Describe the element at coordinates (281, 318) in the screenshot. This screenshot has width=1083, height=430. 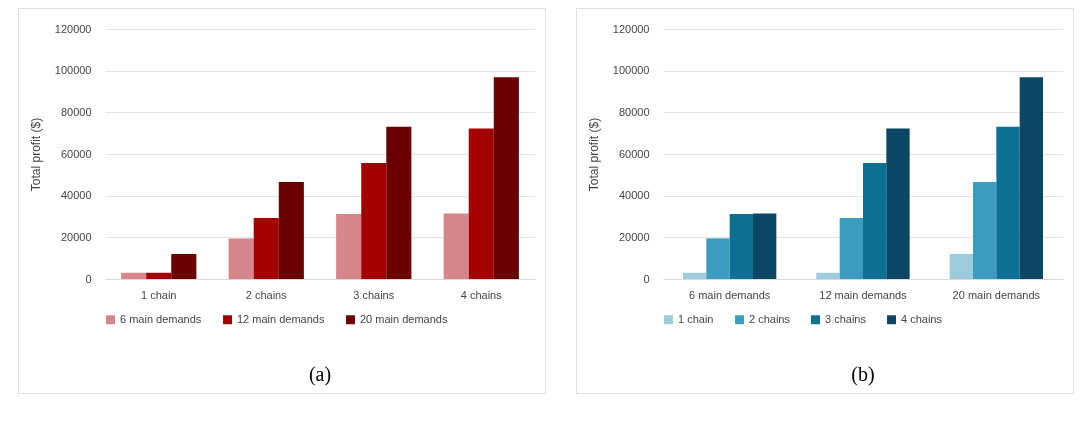
I see `legend-label: 12 main demands` at that location.